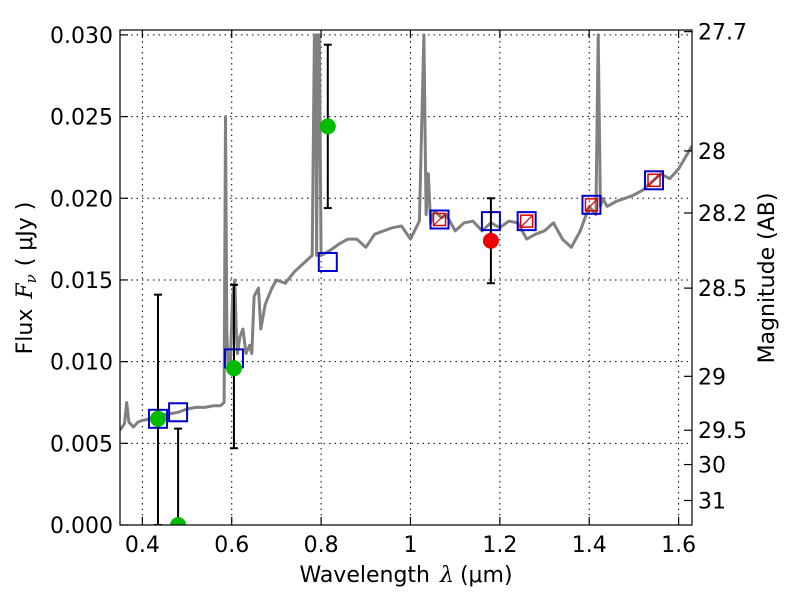 This screenshot has width=800, height=600. What do you see at coordinates (81, 281) in the screenshot?
I see `y-tick-label: 0.015` at bounding box center [81, 281].